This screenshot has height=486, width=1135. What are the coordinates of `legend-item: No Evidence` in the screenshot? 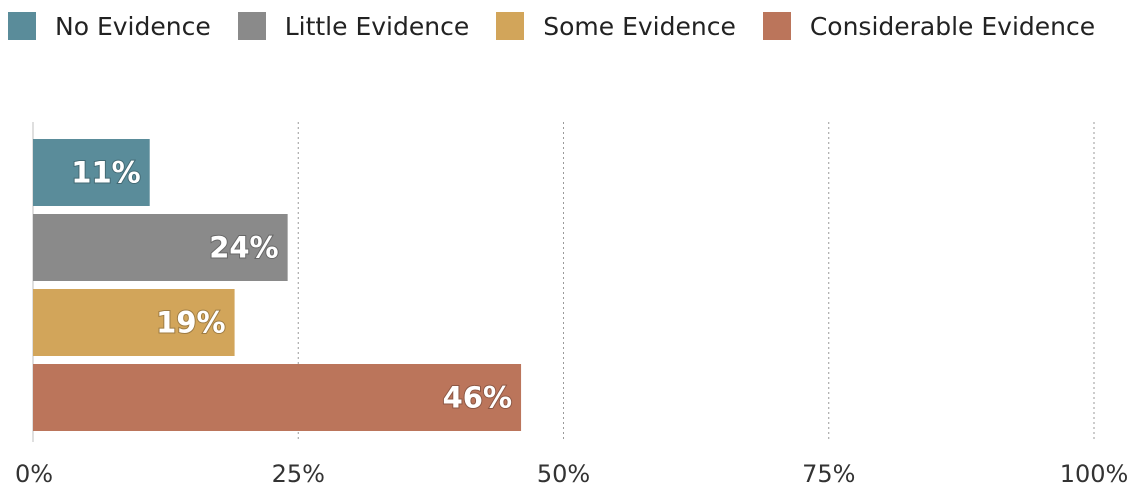 It's located at (109, 26).